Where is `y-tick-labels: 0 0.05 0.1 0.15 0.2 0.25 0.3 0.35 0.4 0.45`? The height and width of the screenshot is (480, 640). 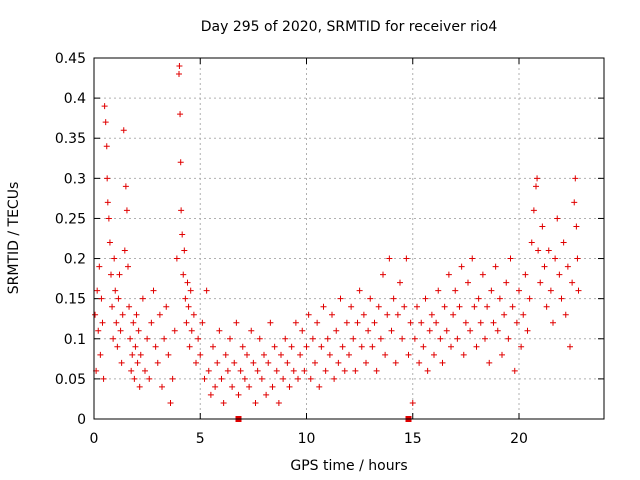 y-tick-labels: 0 0.05 0.1 0.15 0.2 0.25 0.3 0.35 0.4 0.45 is located at coordinates (70, 239).